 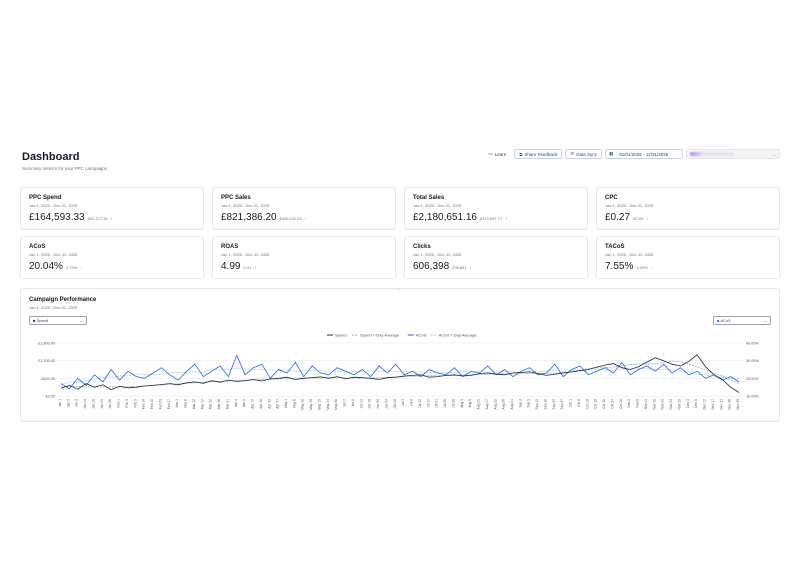 What do you see at coordinates (428, 403) in the screenshot?
I see `x-tick-label: Jul 17` at bounding box center [428, 403].